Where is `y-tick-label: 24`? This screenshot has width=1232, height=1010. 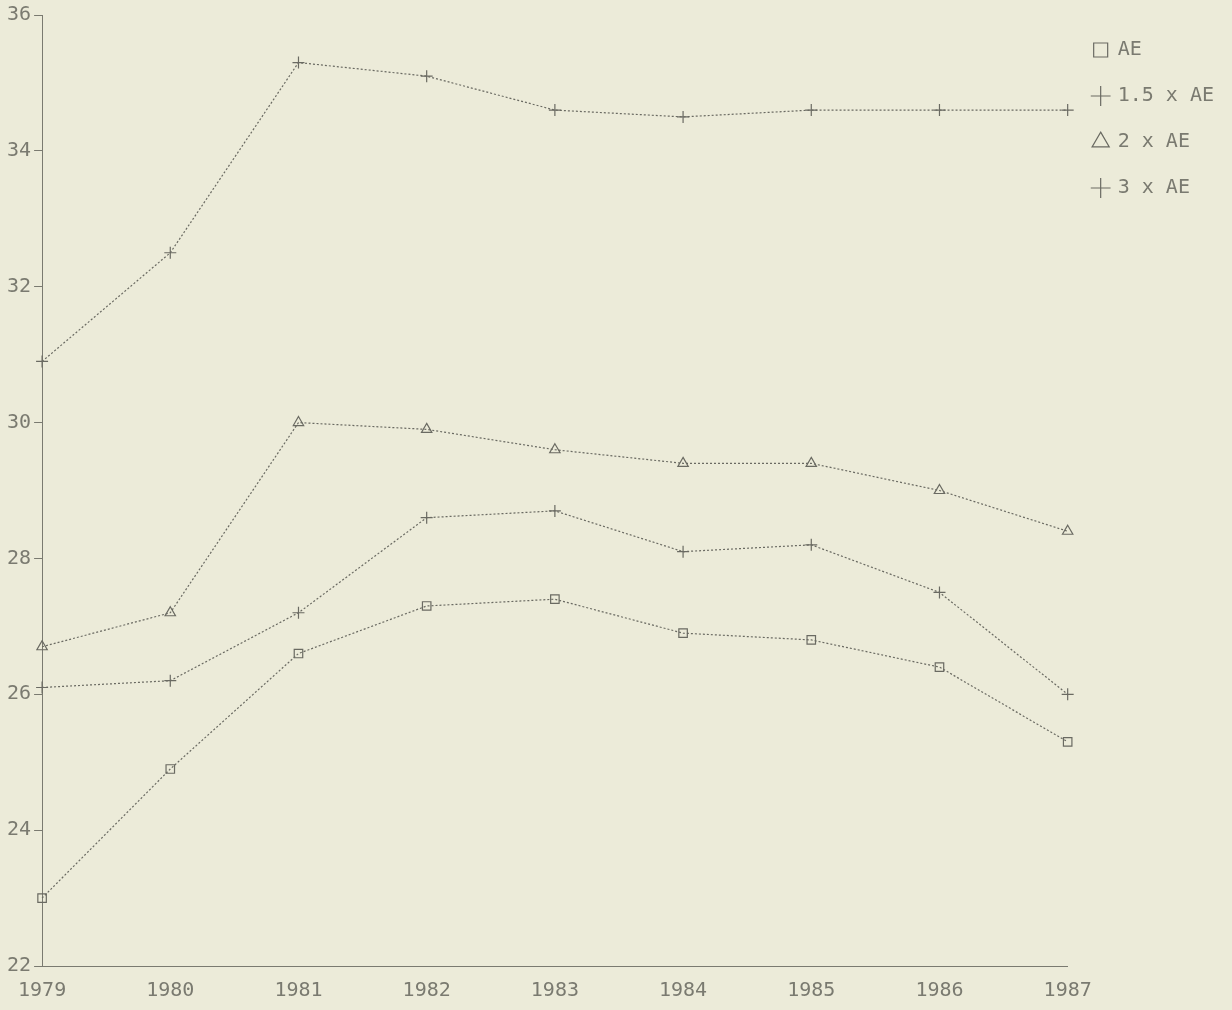 y-tick-label: 24 is located at coordinates (19, 828).